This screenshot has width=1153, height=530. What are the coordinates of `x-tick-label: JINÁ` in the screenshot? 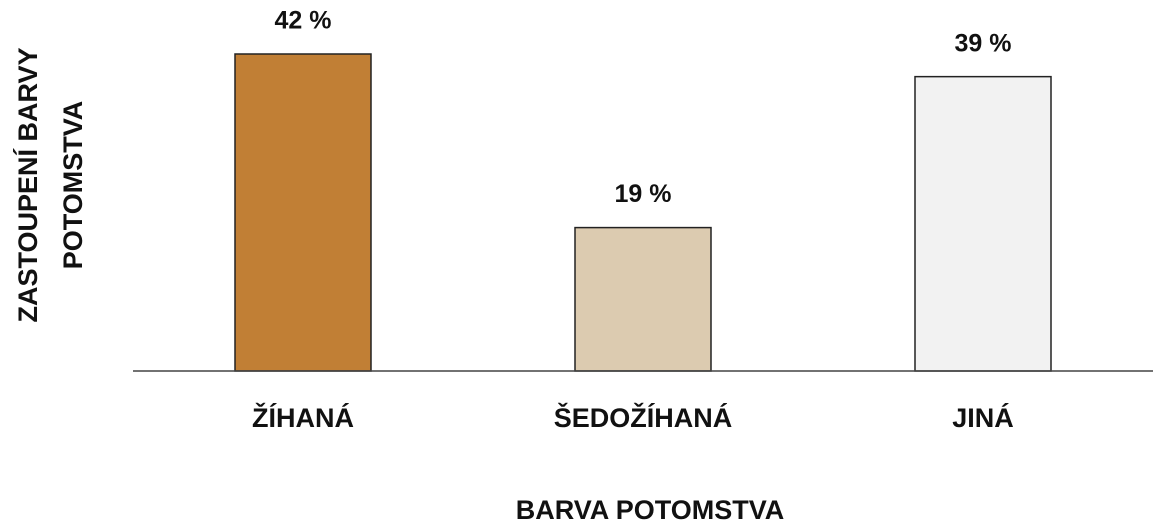 It's located at (983, 417).